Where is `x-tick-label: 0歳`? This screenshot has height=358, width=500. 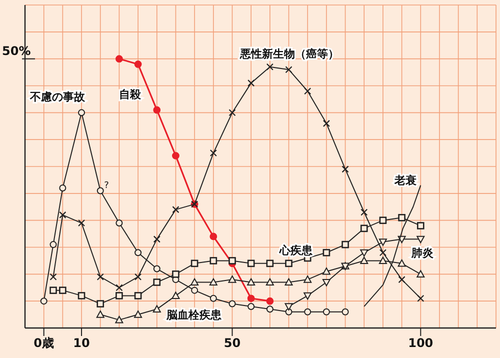 x-tick-label: 0歳 is located at coordinates (44, 343).